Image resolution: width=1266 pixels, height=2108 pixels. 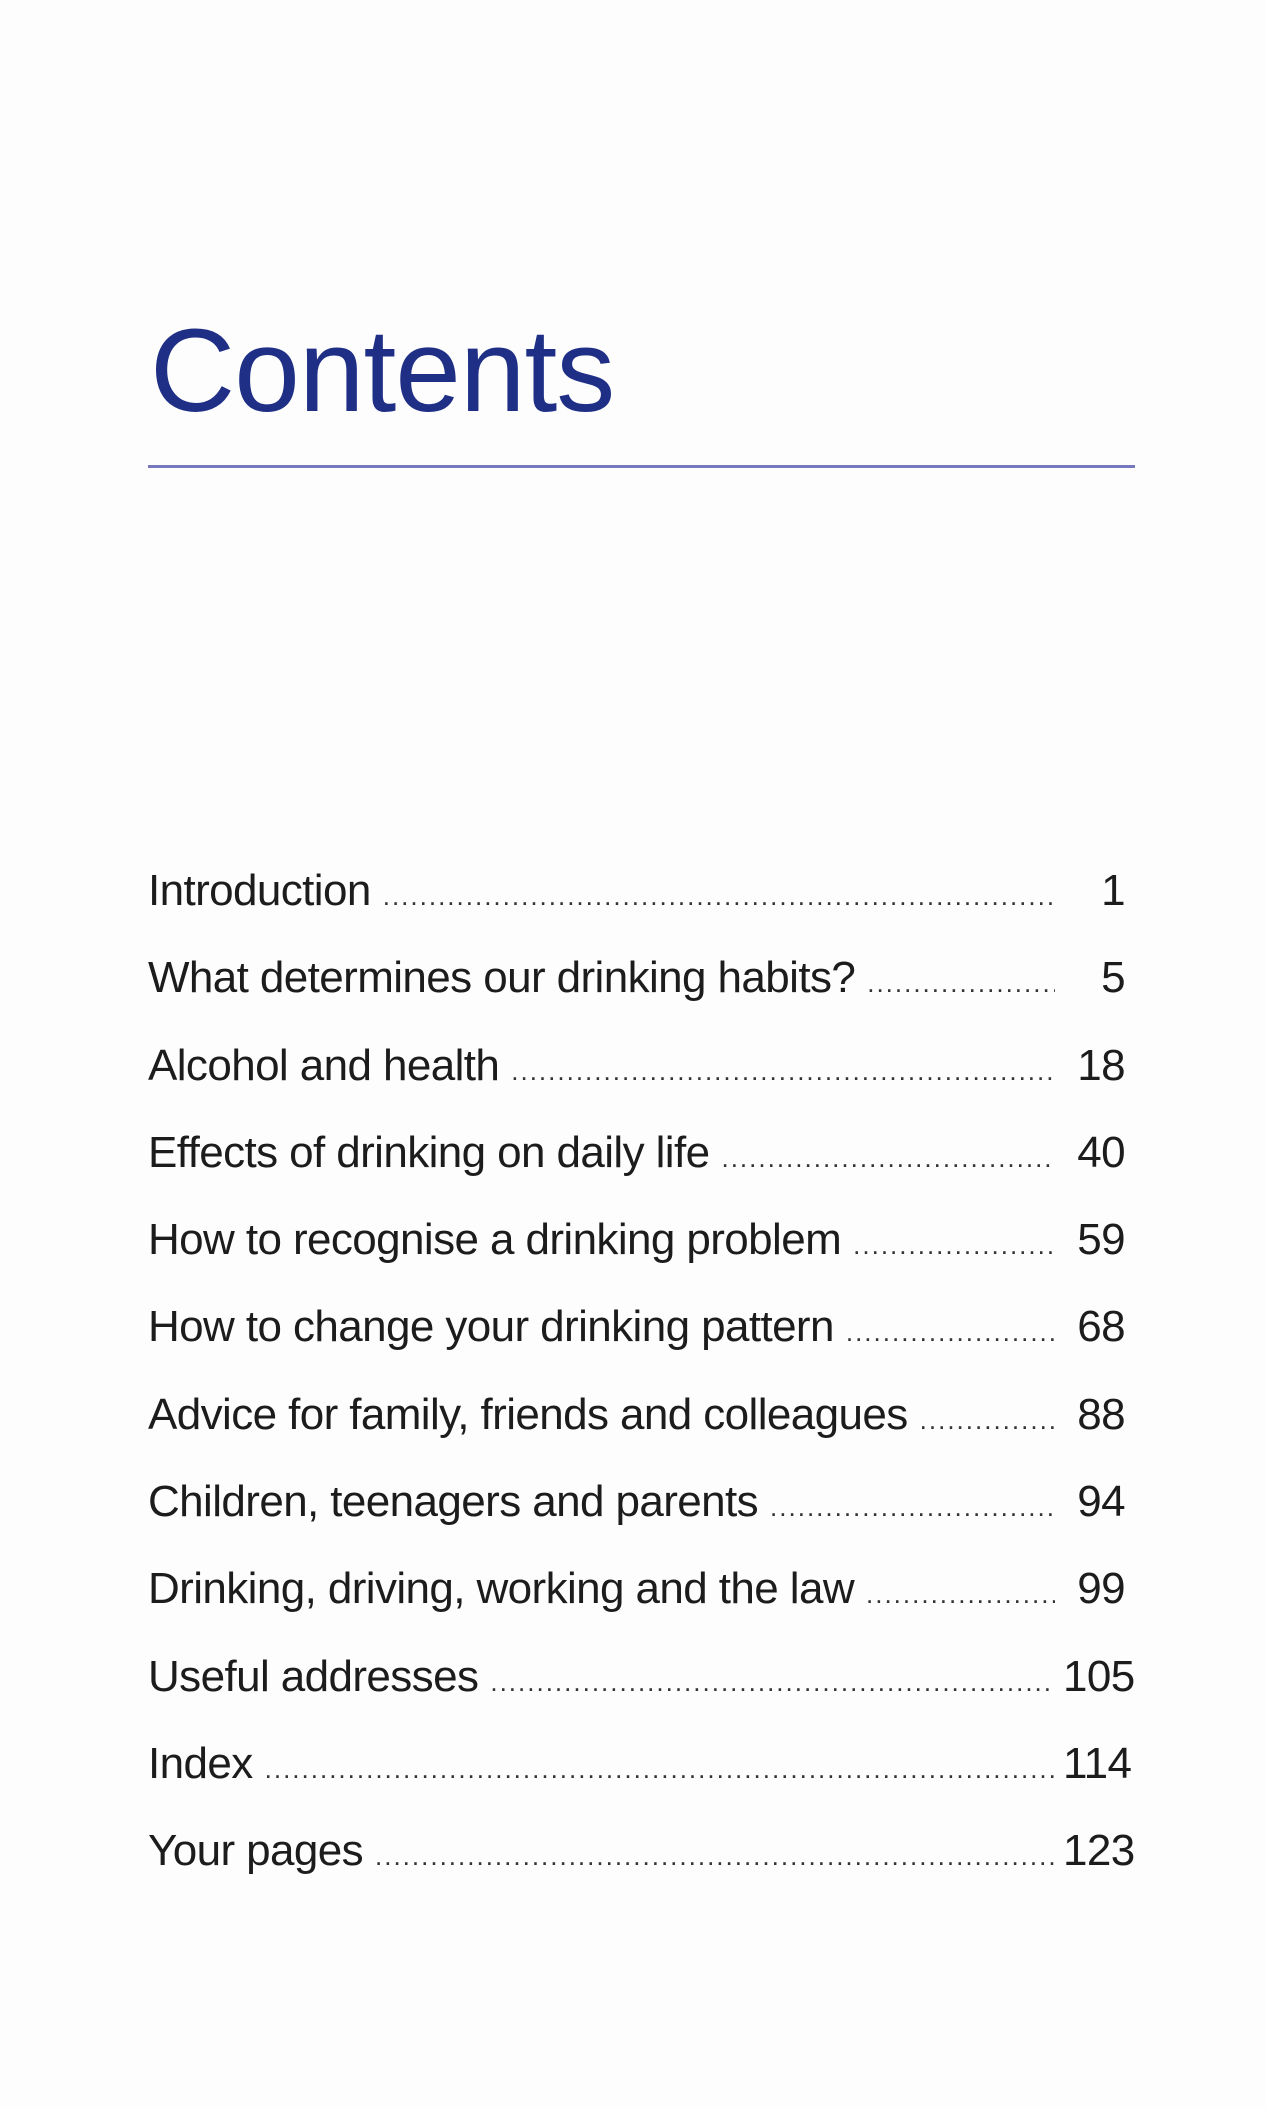 What do you see at coordinates (1101, 1065) in the screenshot?
I see `toc-entry-page: 18` at bounding box center [1101, 1065].